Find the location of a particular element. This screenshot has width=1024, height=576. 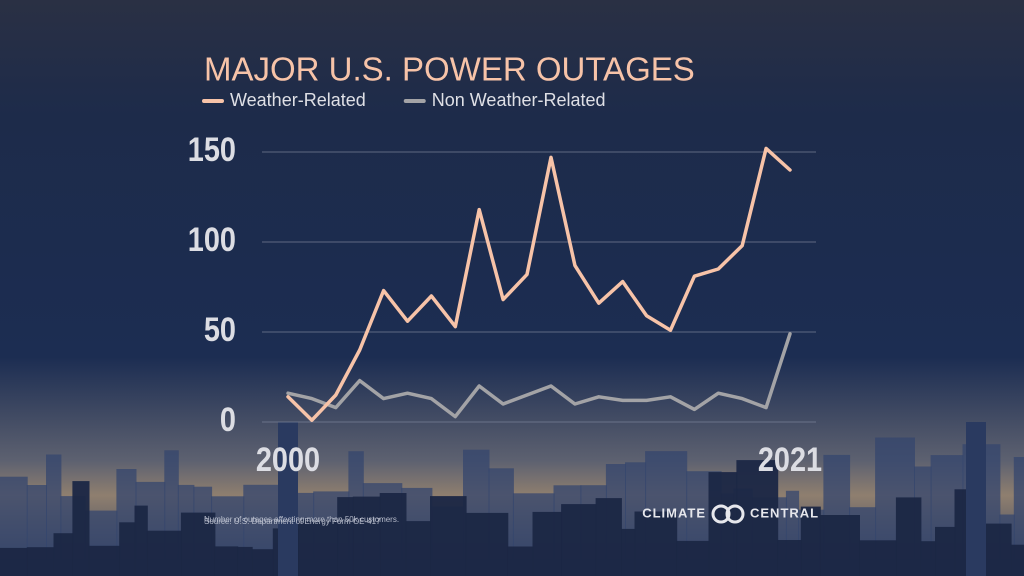

logo-text: CENTRAL is located at coordinates (784, 512).